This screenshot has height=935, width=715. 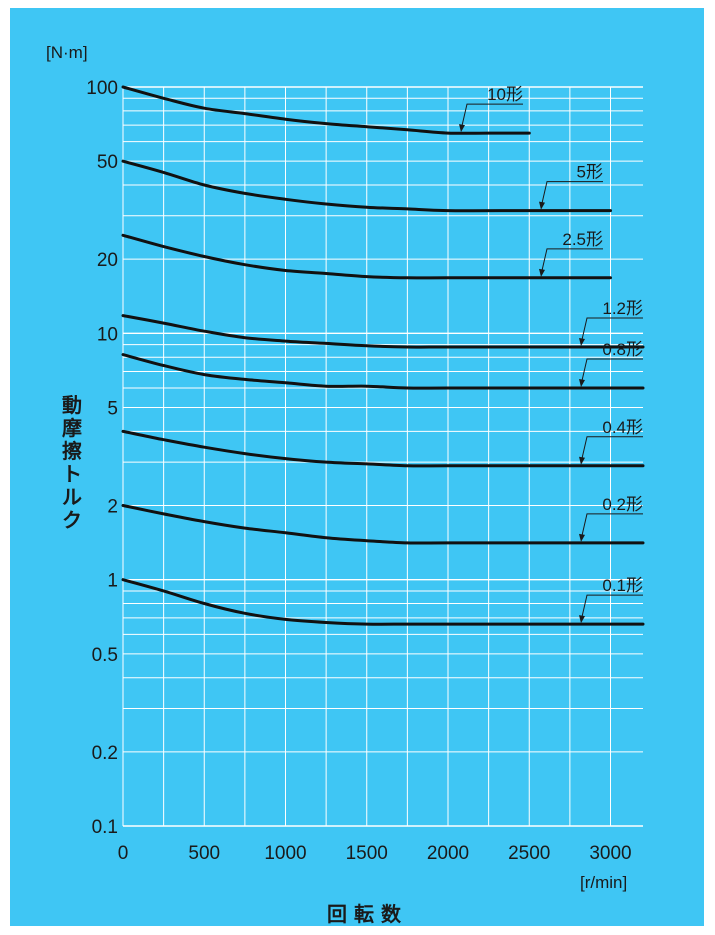 I want to click on series-label: 10形, so click(x=505, y=94).